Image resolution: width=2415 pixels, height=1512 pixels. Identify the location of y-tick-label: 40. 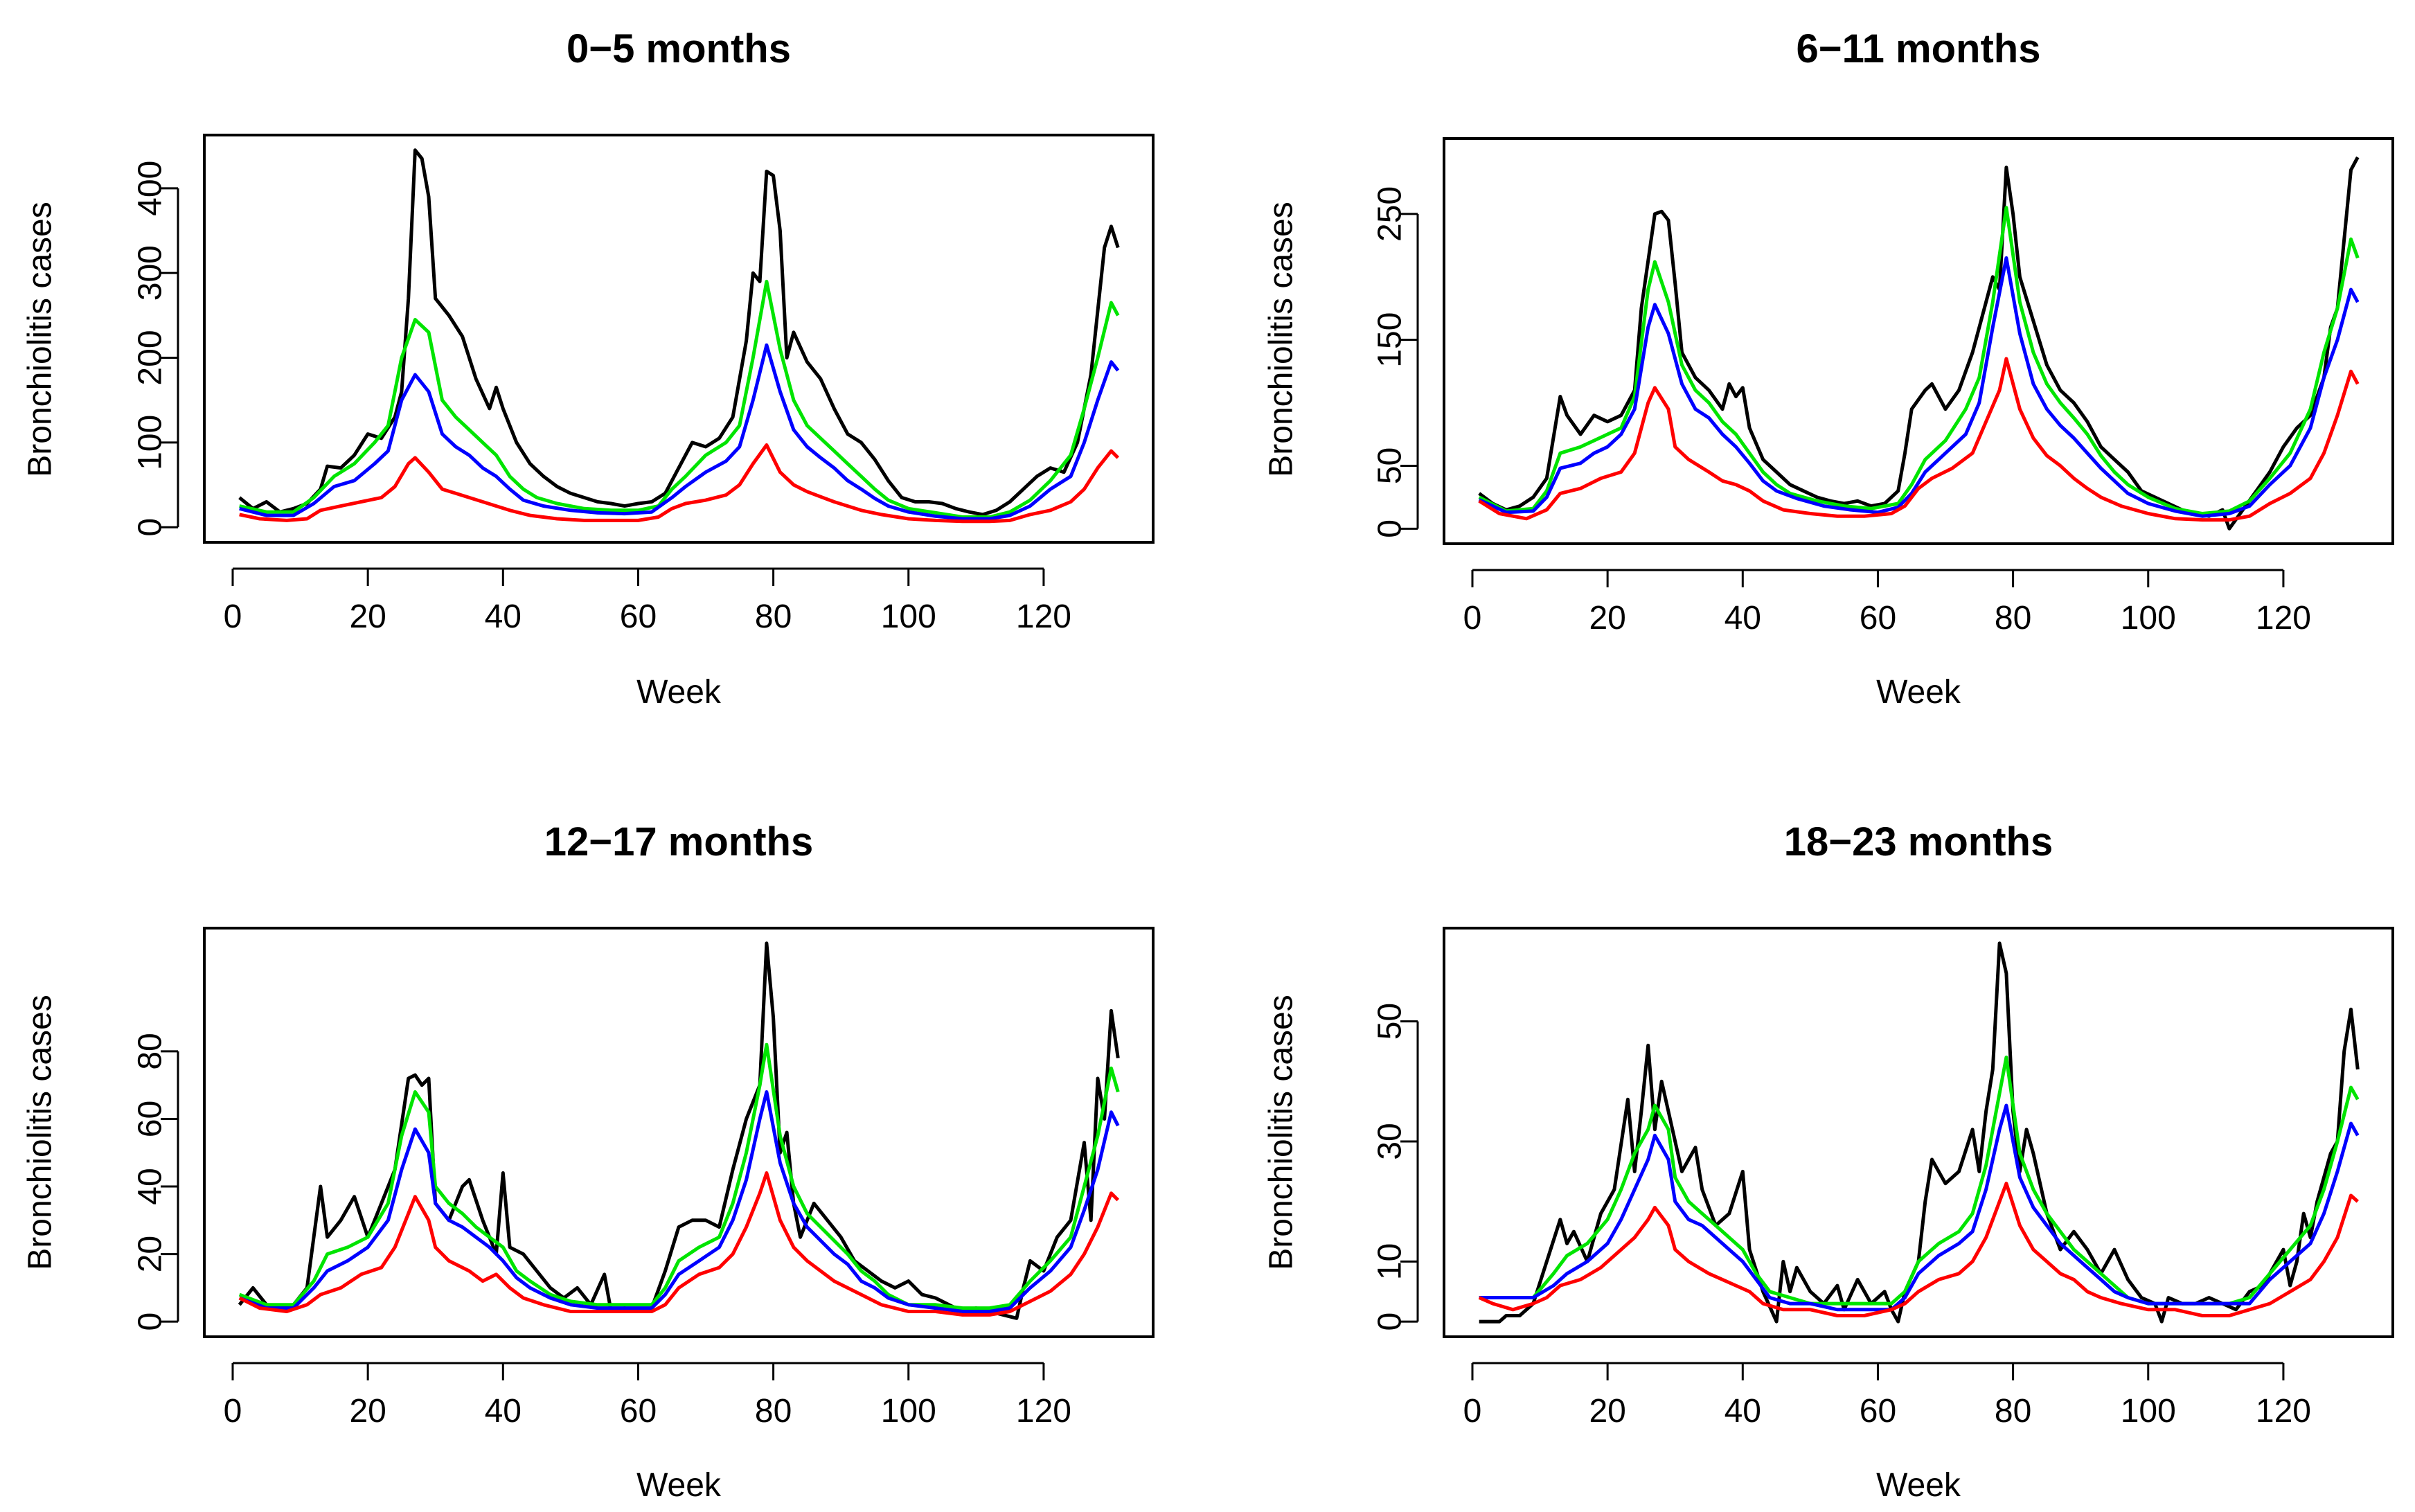
(150, 1186).